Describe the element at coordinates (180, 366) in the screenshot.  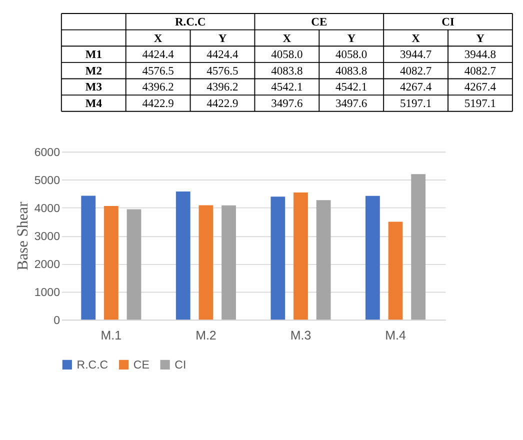
I see `legend-label: CI` at that location.